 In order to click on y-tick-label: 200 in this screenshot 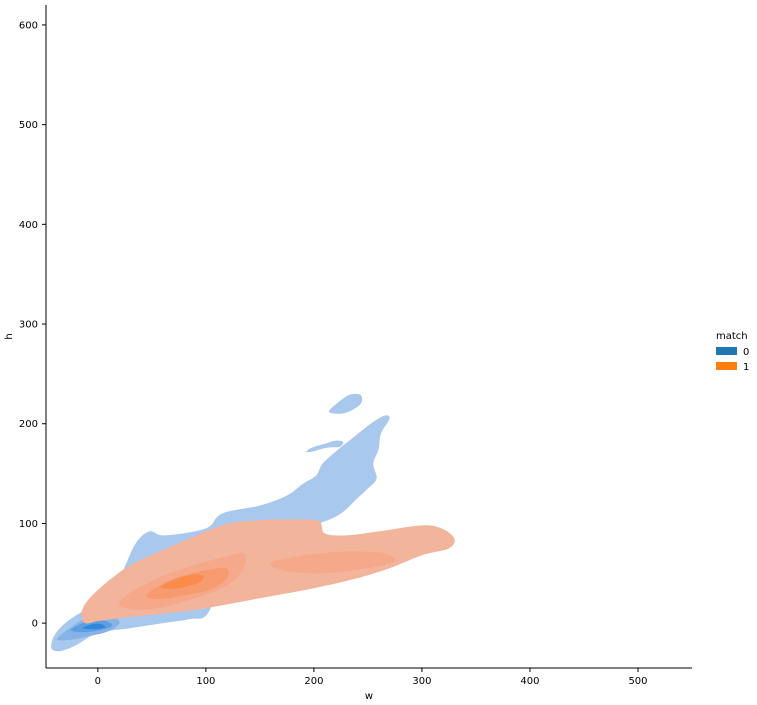, I will do `click(28, 424)`.